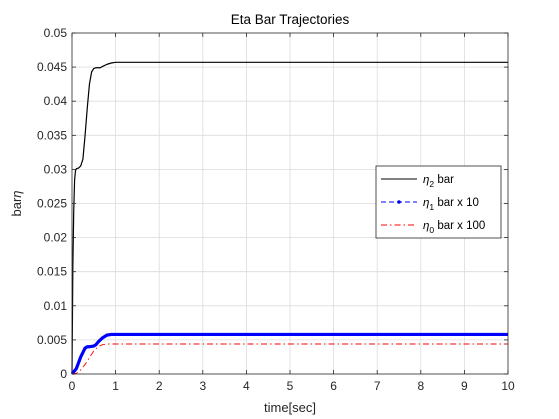  I want to click on y-tick-label: 0.03, so click(56, 169).